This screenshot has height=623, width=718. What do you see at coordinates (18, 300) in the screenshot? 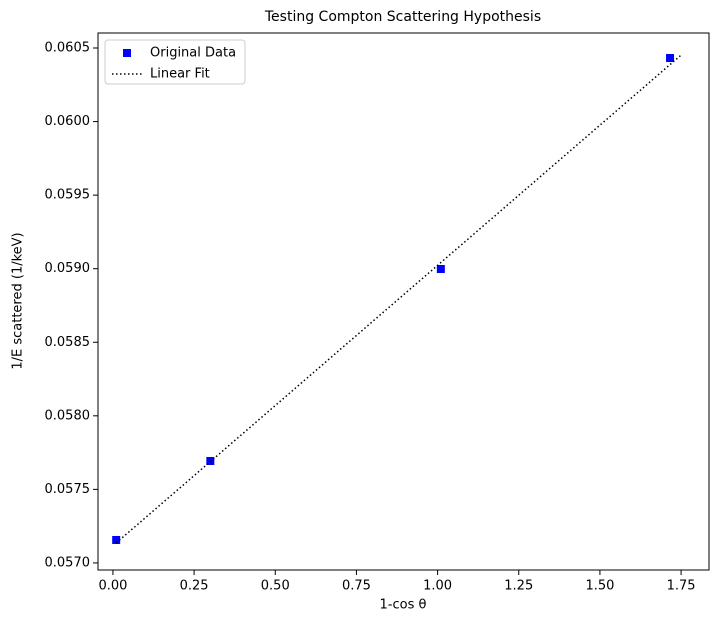
I see `y-axis-label: 1/E scattered (1/keV)` at bounding box center [18, 300].